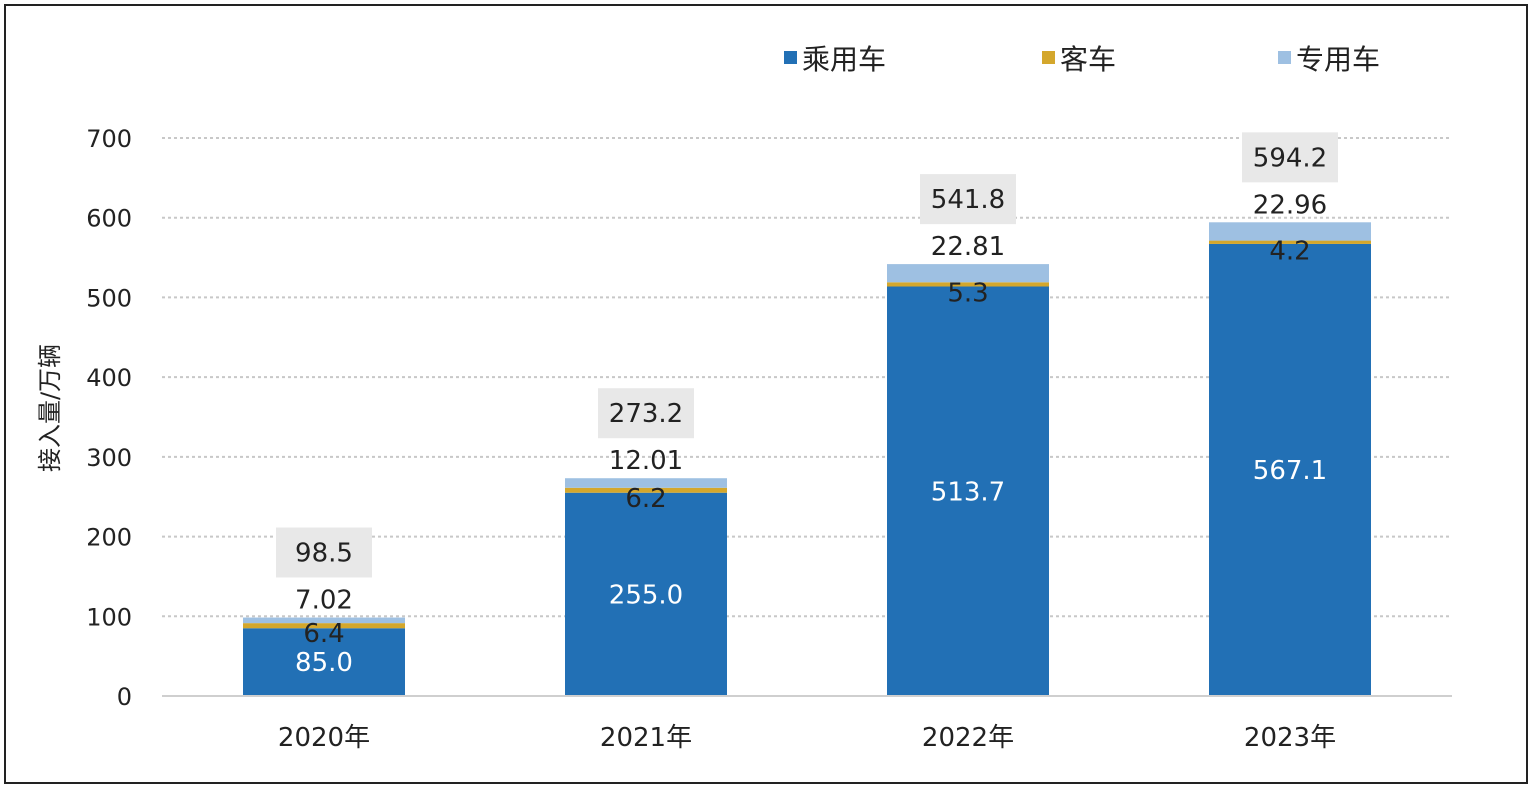  I want to click on total-label: 594.2, so click(1290, 158).